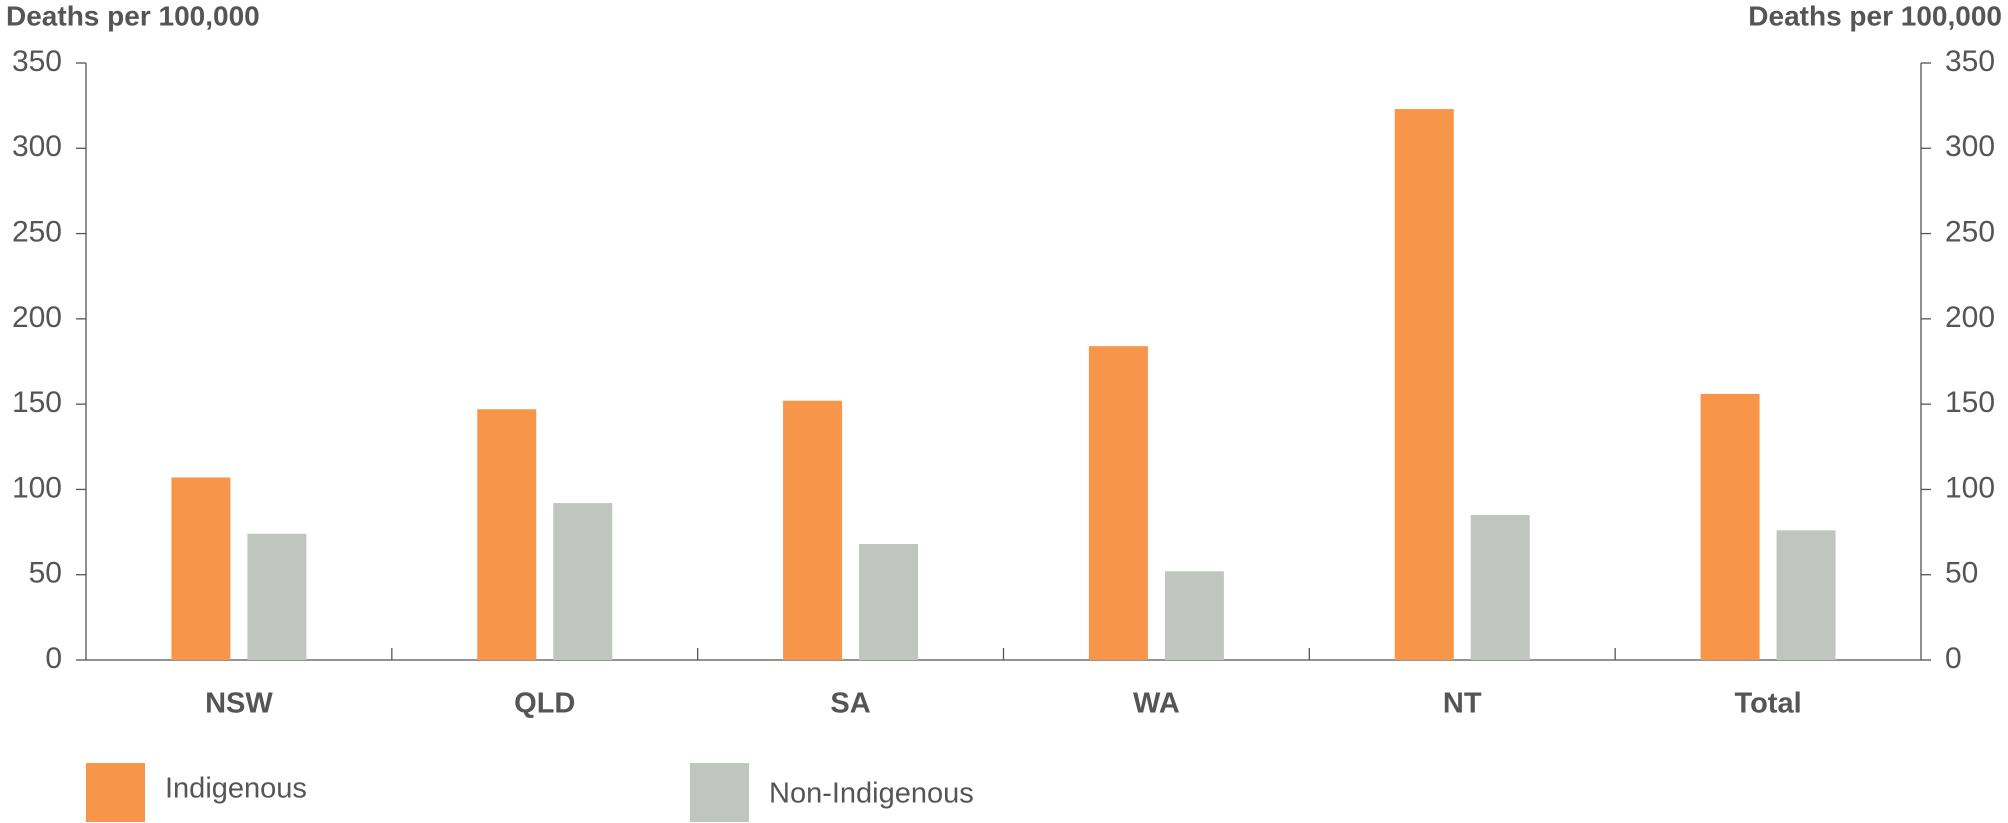 This screenshot has width=2008, height=823. What do you see at coordinates (1970, 402) in the screenshot?
I see `y2-tick-label: 150` at bounding box center [1970, 402].